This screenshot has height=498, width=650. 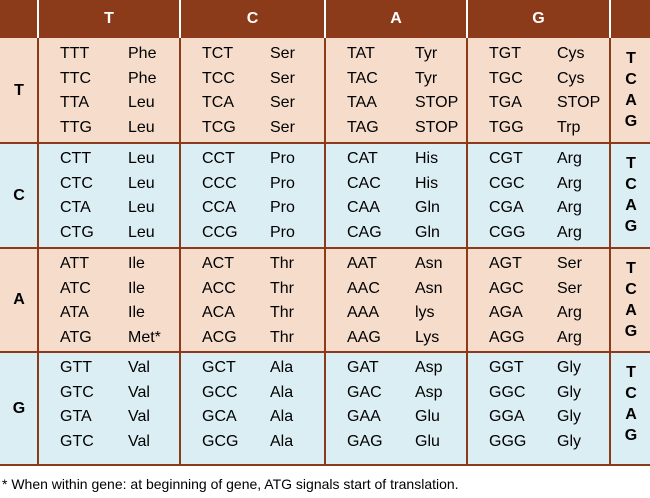 What do you see at coordinates (426, 53) in the screenshot?
I see `amino-acid: Tyr` at bounding box center [426, 53].